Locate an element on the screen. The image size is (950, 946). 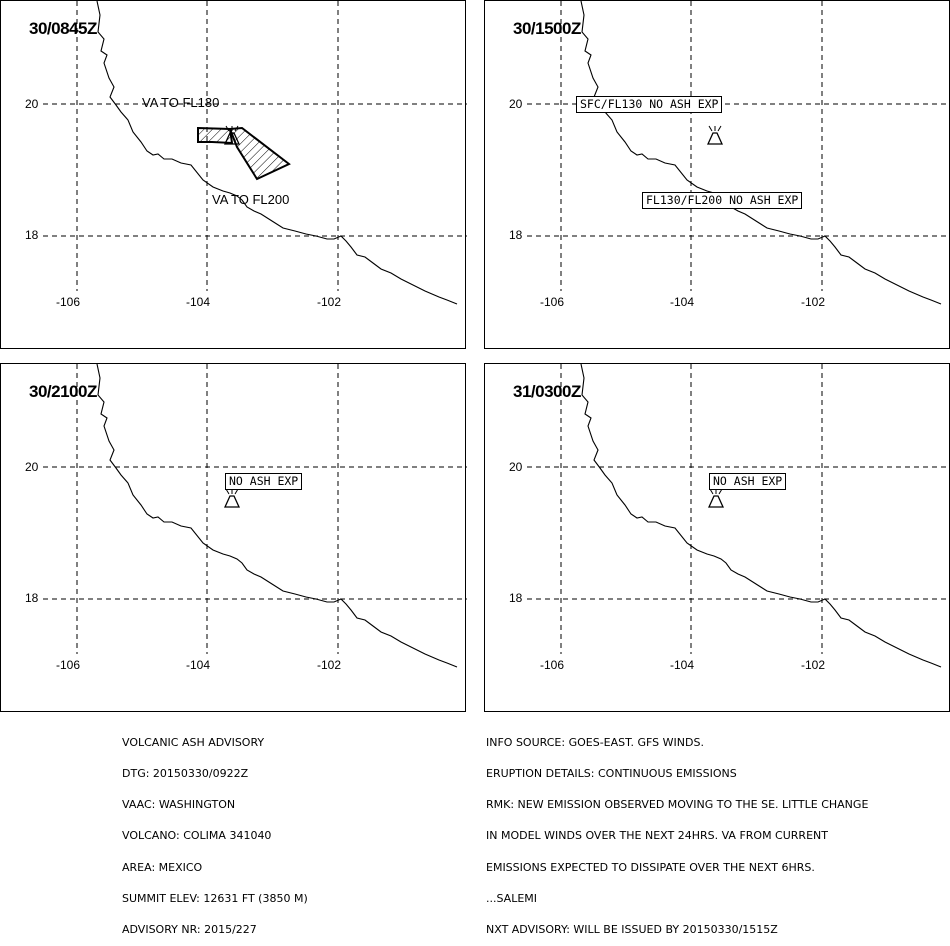
ash-label-fl200: VA TO FL200 is located at coordinates (251, 199).